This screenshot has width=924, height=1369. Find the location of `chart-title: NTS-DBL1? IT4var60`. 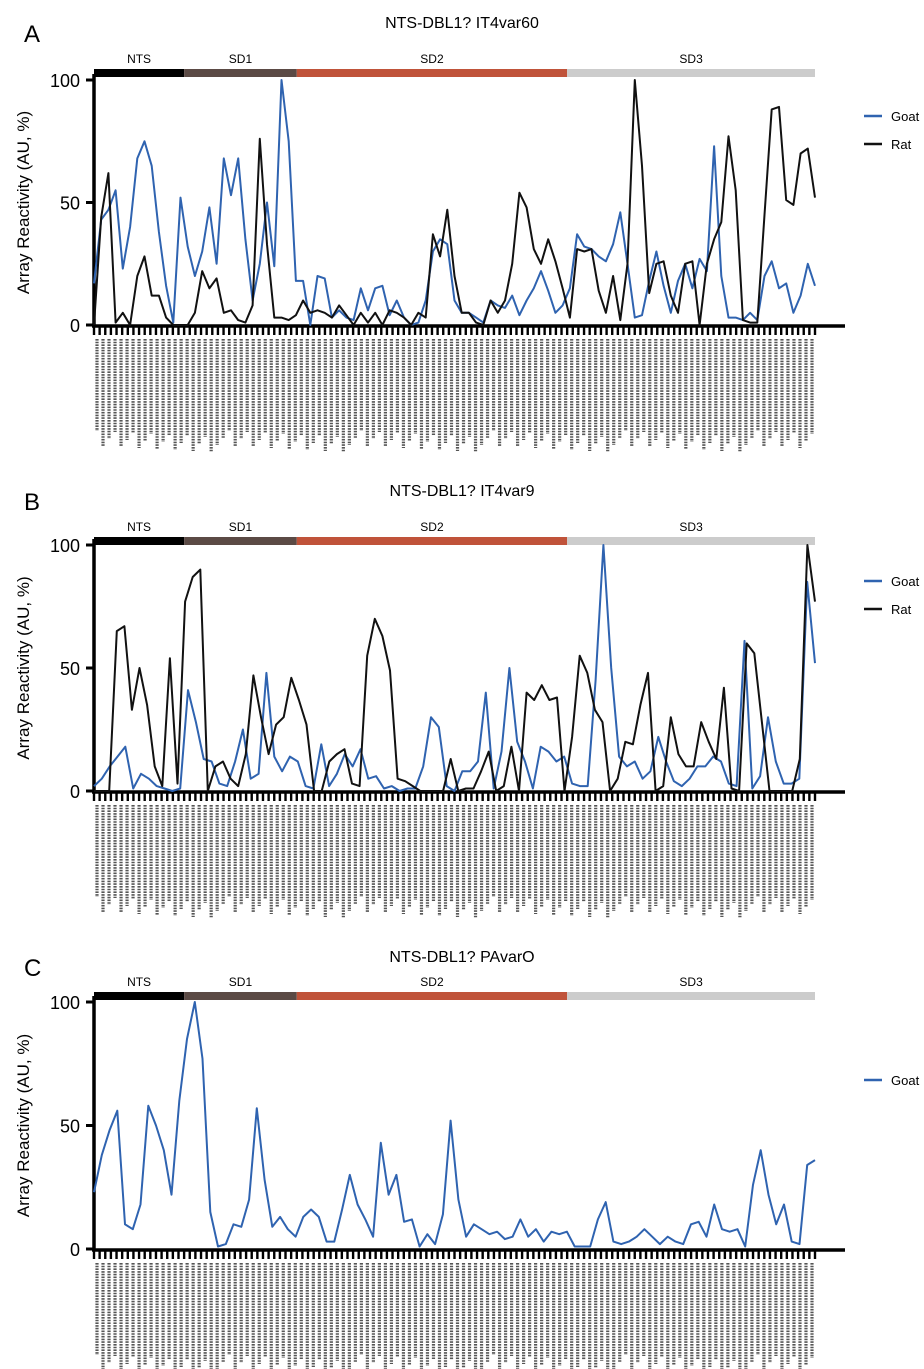

chart-title: NTS-DBL1? IT4var60 is located at coordinates (462, 23).